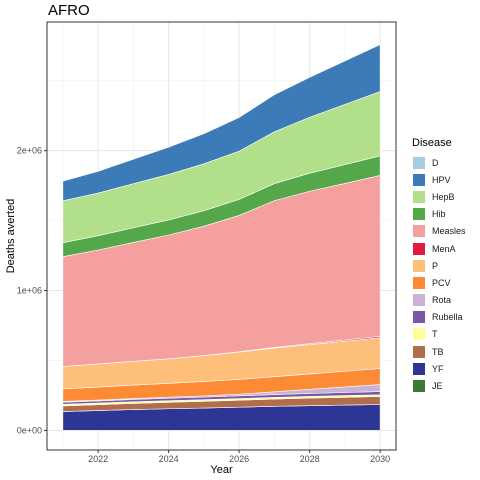 Image resolution: width=480 pixels, height=480 pixels. What do you see at coordinates (435, 265) in the screenshot?
I see `legend-label: P` at bounding box center [435, 265].